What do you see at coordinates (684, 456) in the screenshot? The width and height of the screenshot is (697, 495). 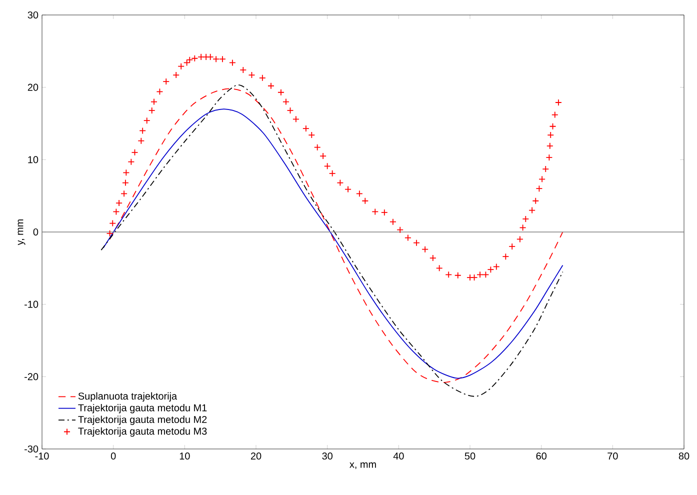 I see `x-tick-label: 80` at bounding box center [684, 456].